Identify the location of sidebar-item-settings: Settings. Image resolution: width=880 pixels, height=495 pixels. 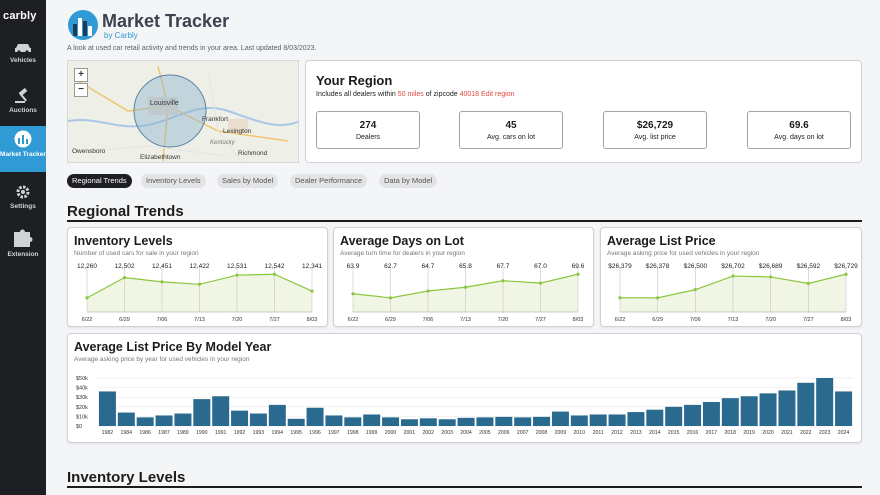
(23, 197).